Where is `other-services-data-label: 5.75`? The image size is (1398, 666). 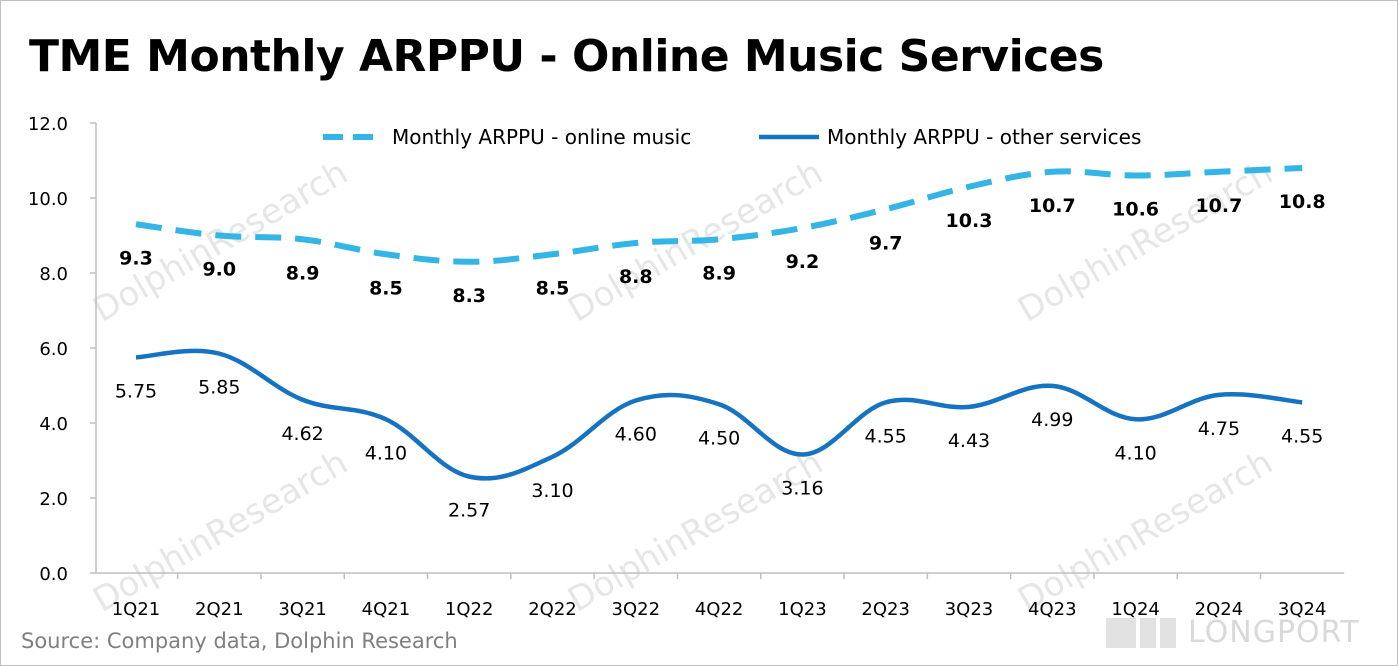
other-services-data-label: 5.75 is located at coordinates (136, 391).